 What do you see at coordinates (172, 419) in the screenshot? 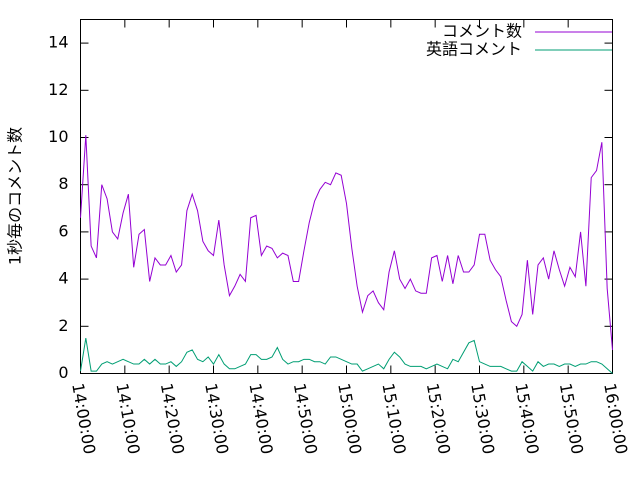
I see `x-tick-label: 14:20:00` at bounding box center [172, 419].